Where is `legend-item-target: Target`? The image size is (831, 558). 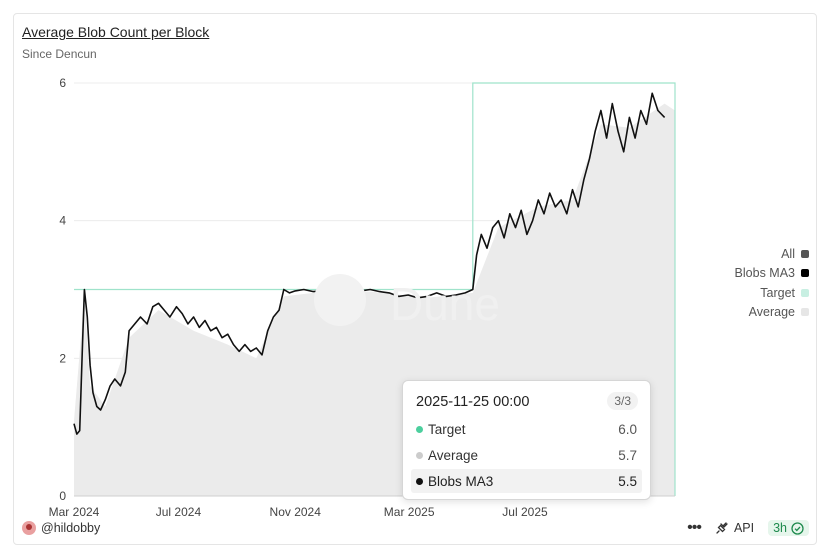
legend-item-target: Target is located at coordinates (772, 293).